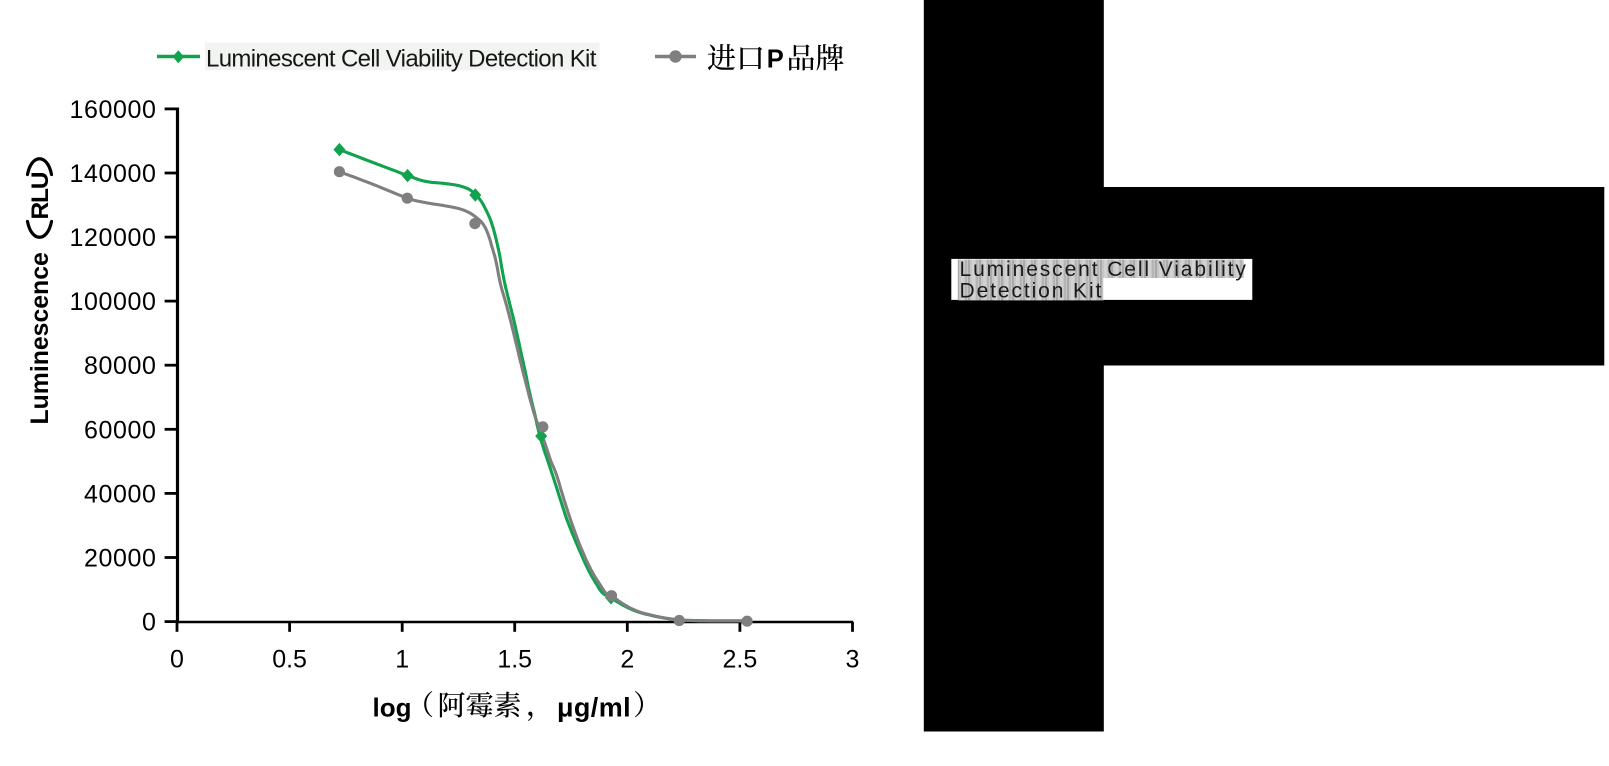 This screenshot has height=766, width=1609. Describe the element at coordinates (853, 660) in the screenshot. I see `svg-text: 3` at that location.